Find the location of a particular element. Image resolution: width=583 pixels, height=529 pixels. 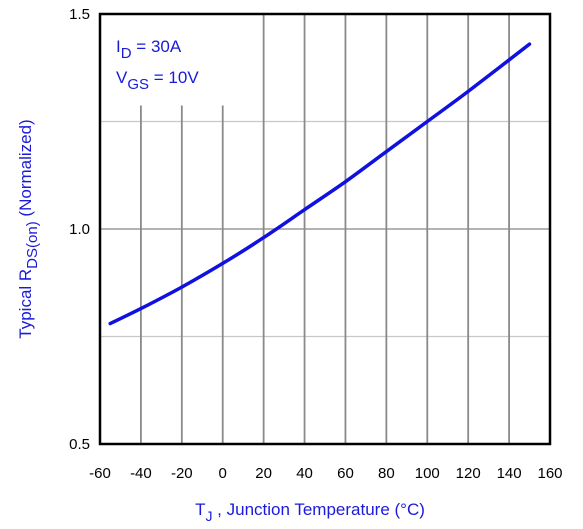

x-tick-label: 80 is located at coordinates (386, 473).